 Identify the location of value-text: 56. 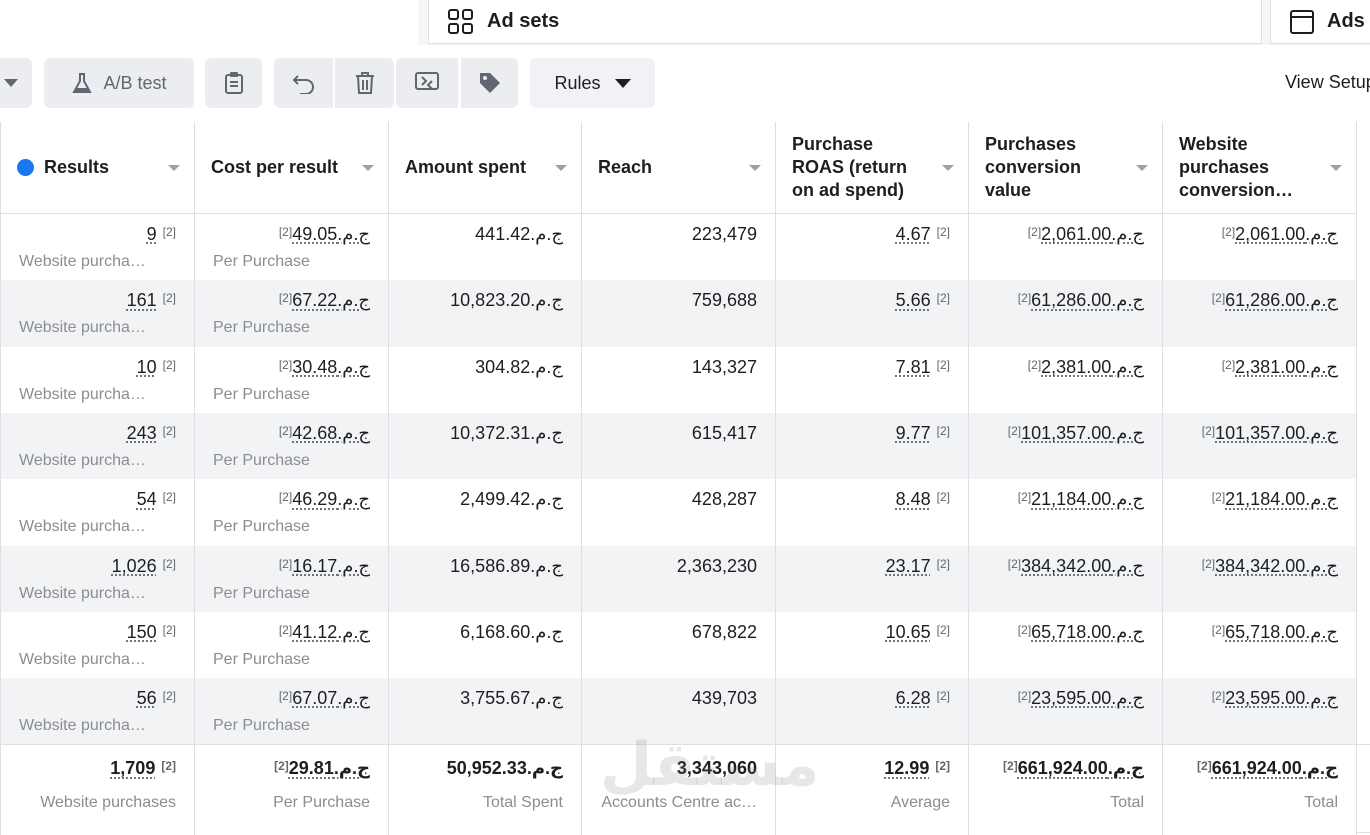
(146, 698).